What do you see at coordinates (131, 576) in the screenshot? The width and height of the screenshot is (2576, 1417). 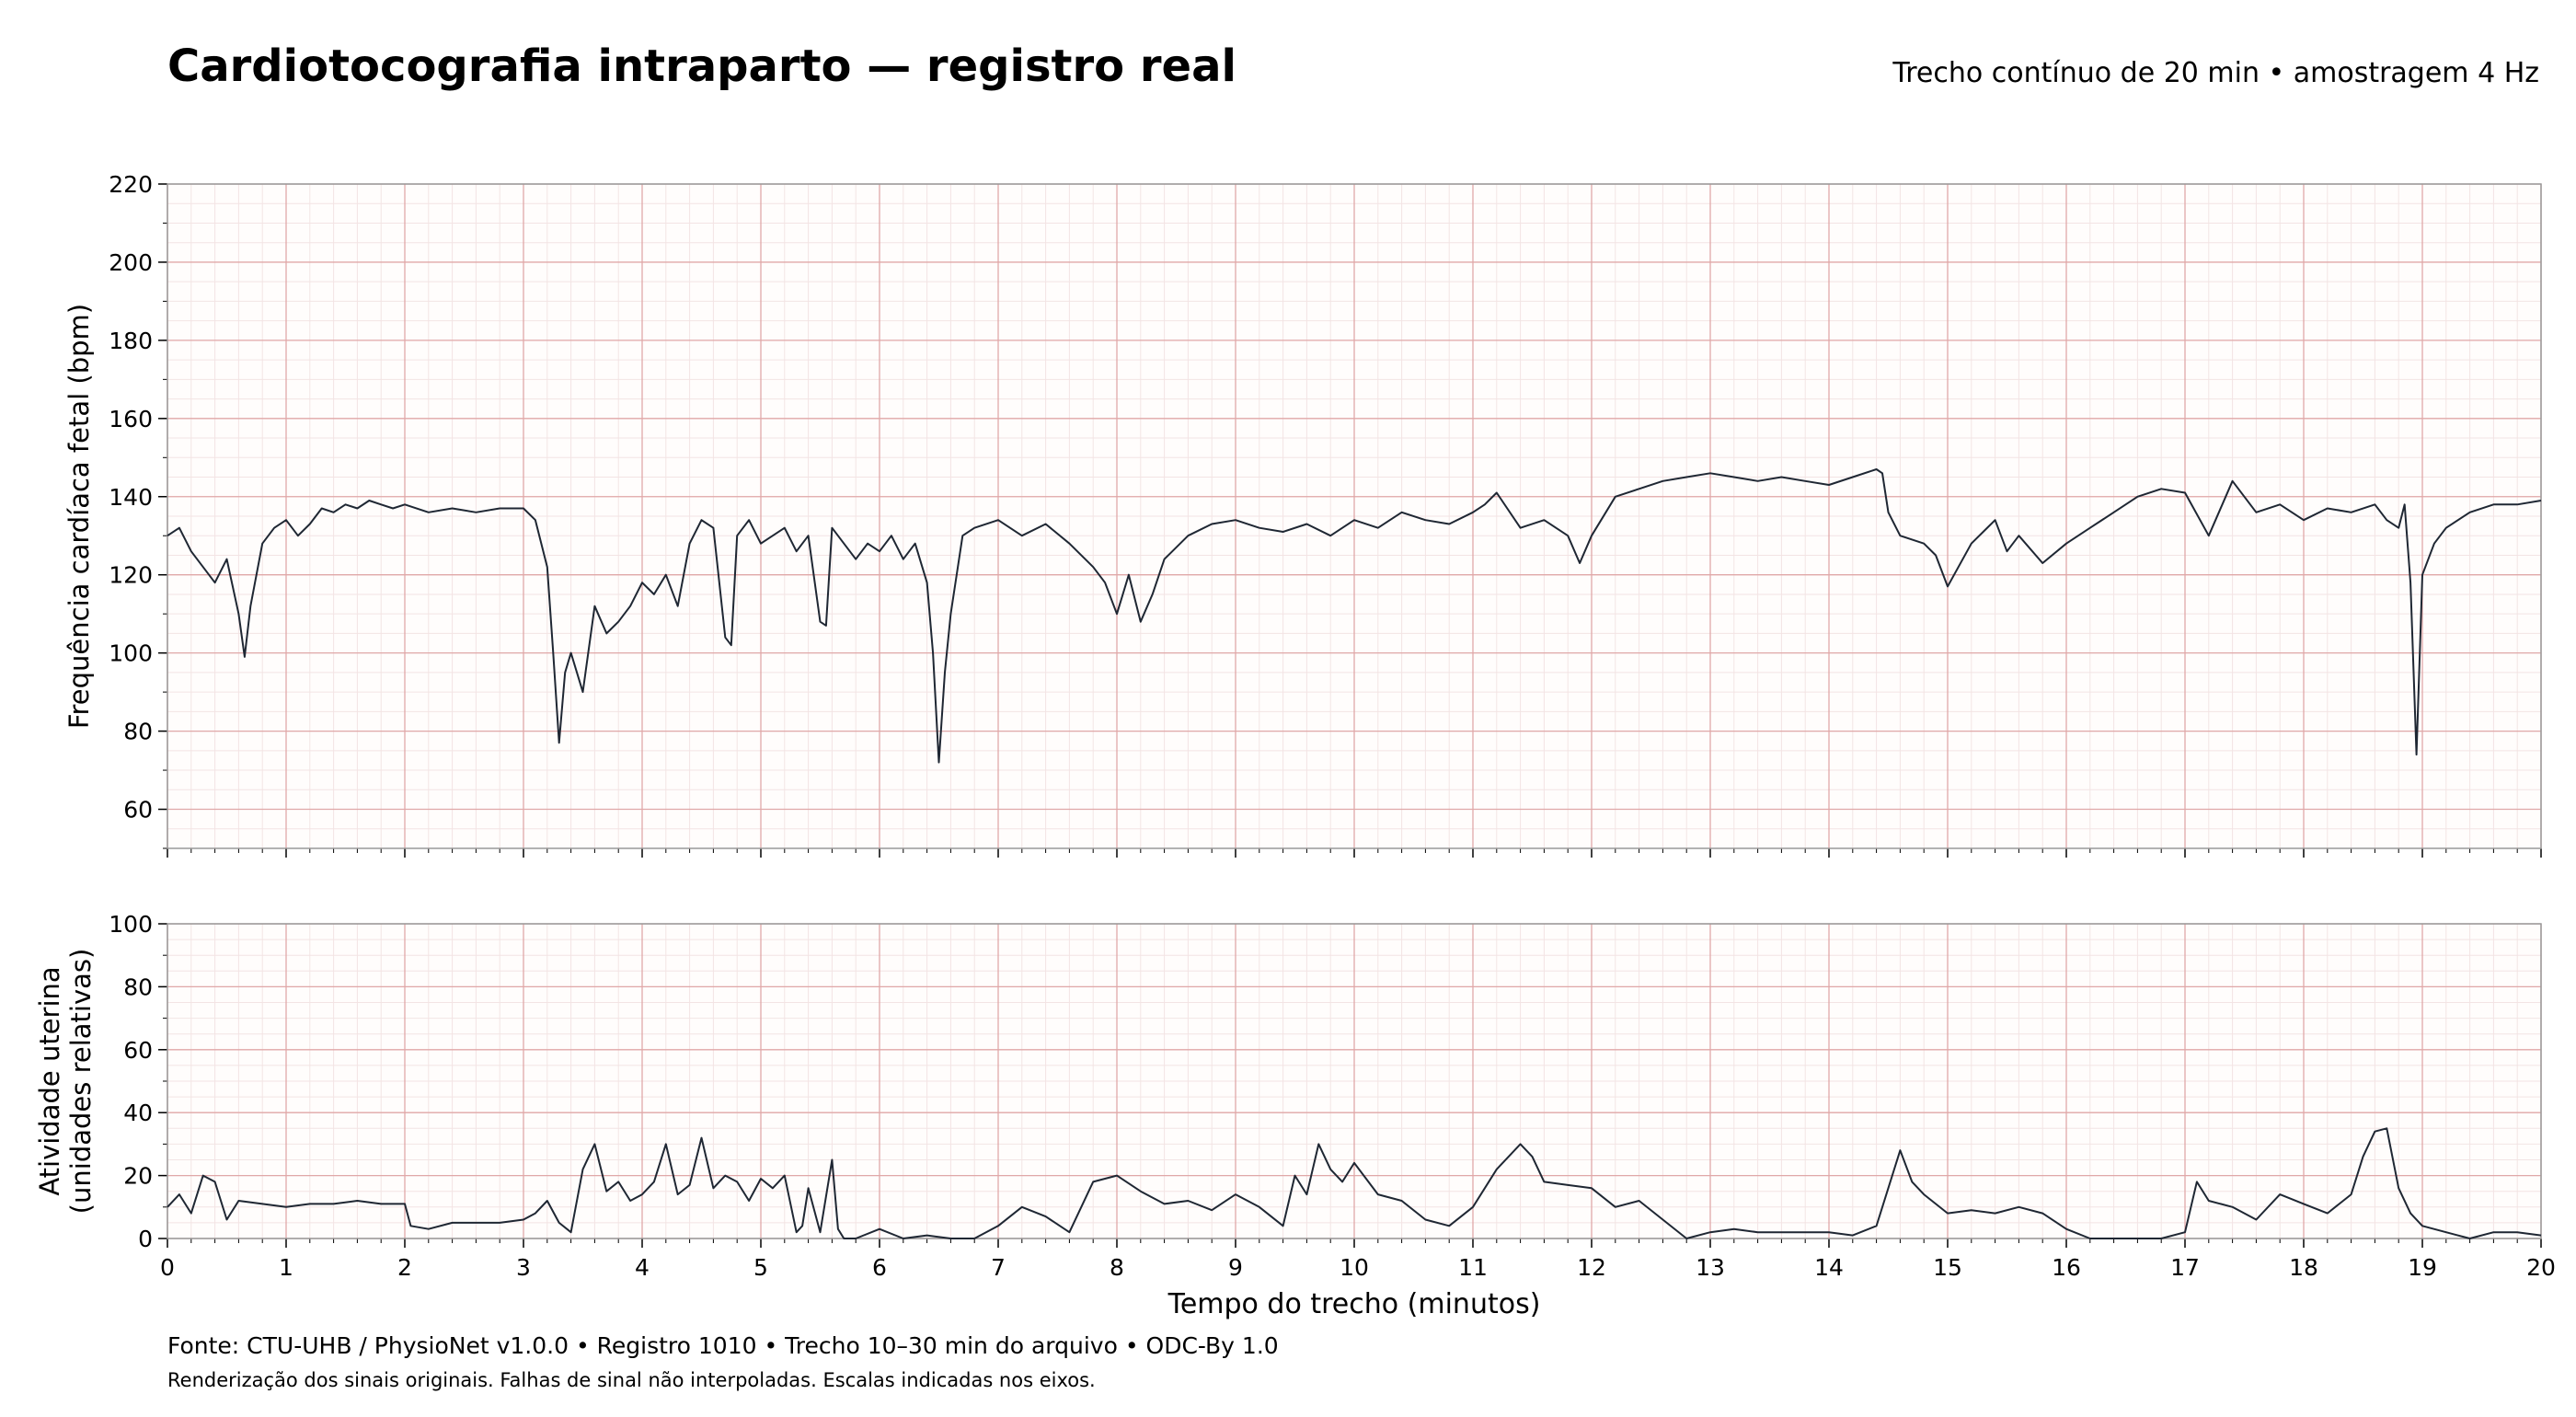 I see `y-tick-label: 120` at bounding box center [131, 576].